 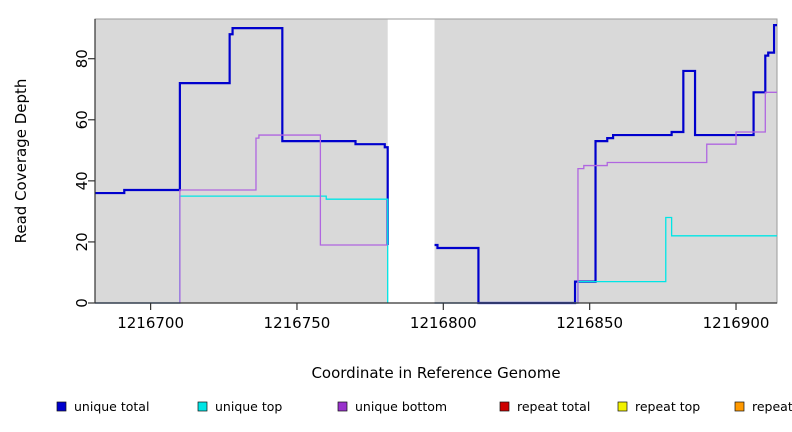 I want to click on legend-swatch-unique-total, so click(x=61, y=406).